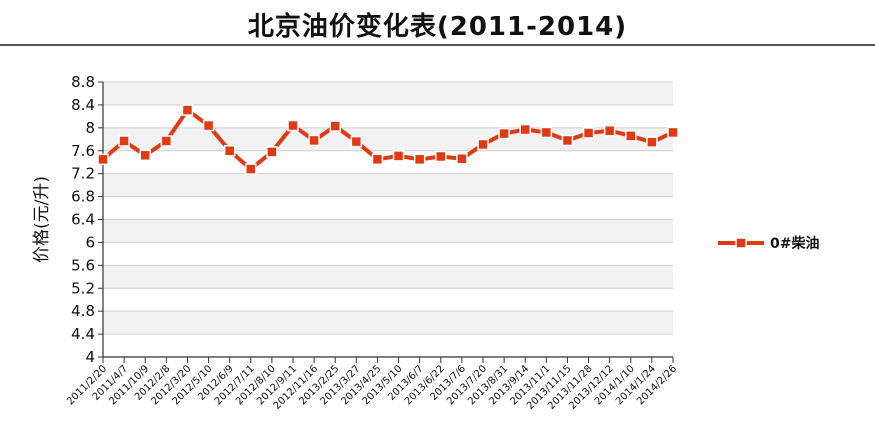  Describe the element at coordinates (90, 242) in the screenshot. I see `y-tick-label: 6` at that location.